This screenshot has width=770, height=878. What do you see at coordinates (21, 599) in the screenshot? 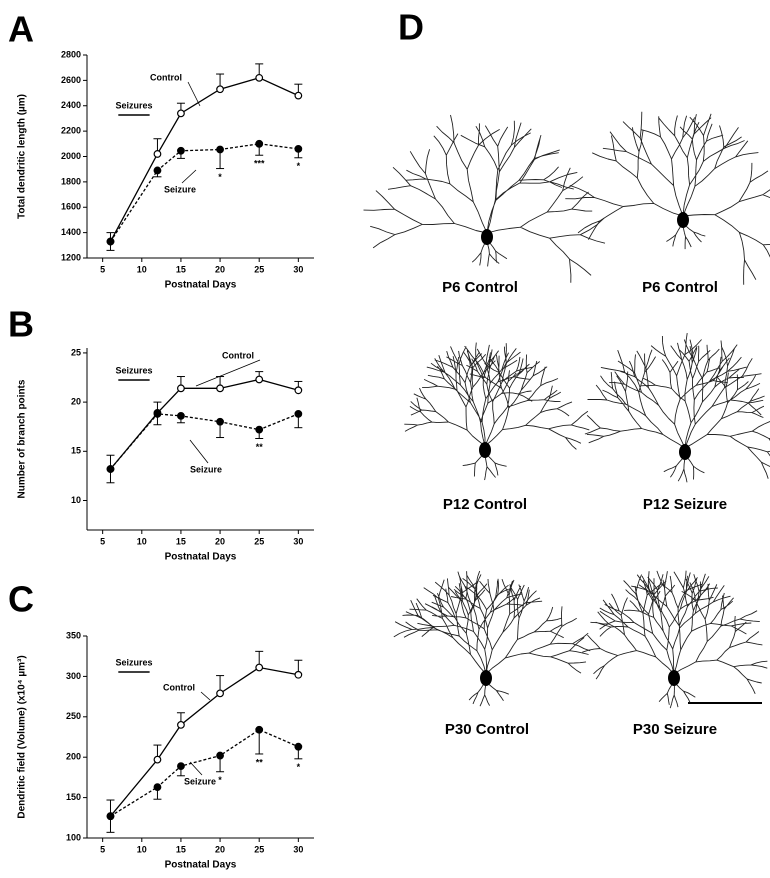
I see `panel-letter: C` at bounding box center [21, 599].